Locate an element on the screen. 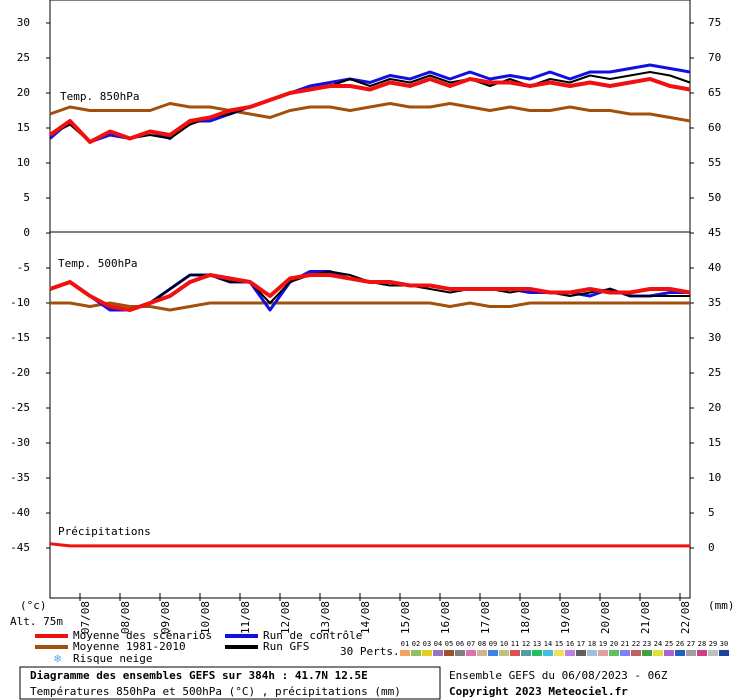 This screenshot has height=700, width=740. pert-label: 26 is located at coordinates (680, 644).